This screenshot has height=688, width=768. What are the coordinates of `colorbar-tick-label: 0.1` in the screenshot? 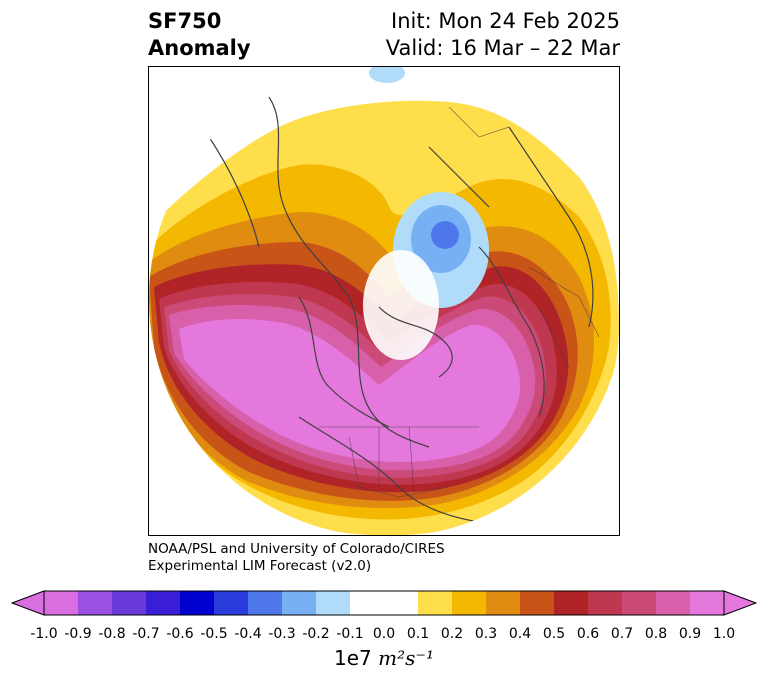 It's located at (418, 634).